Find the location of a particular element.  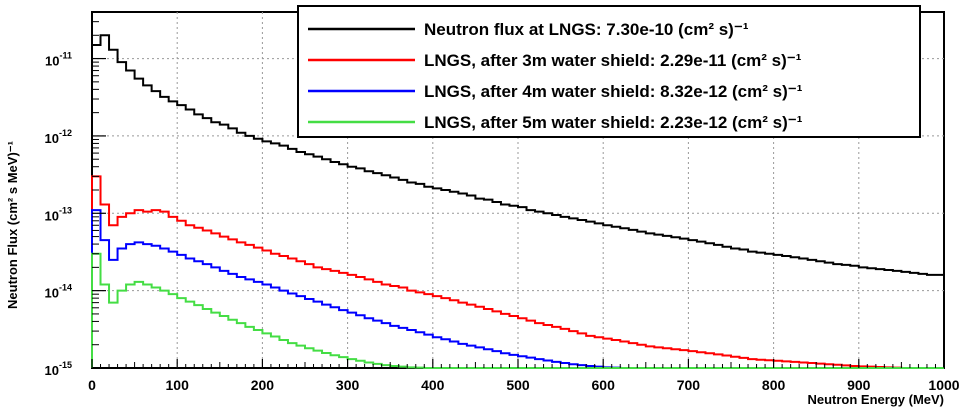

x-tick-label: 700 is located at coordinates (689, 385).